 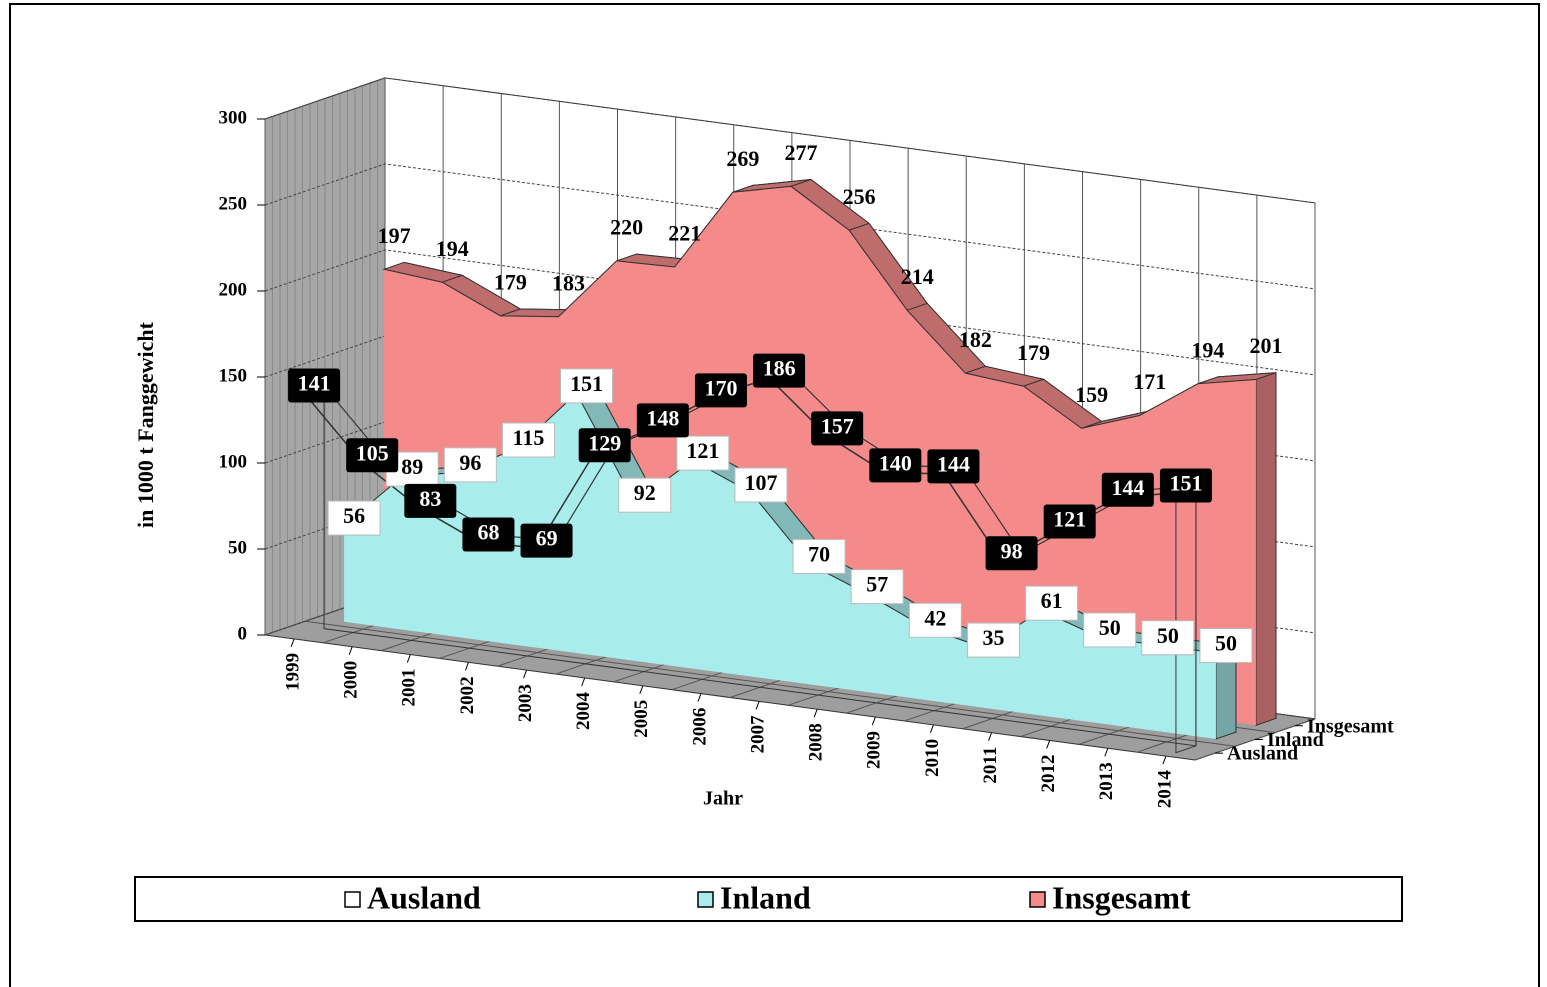 What do you see at coordinates (742, 158) in the screenshot?
I see `data-label: 269` at bounding box center [742, 158].